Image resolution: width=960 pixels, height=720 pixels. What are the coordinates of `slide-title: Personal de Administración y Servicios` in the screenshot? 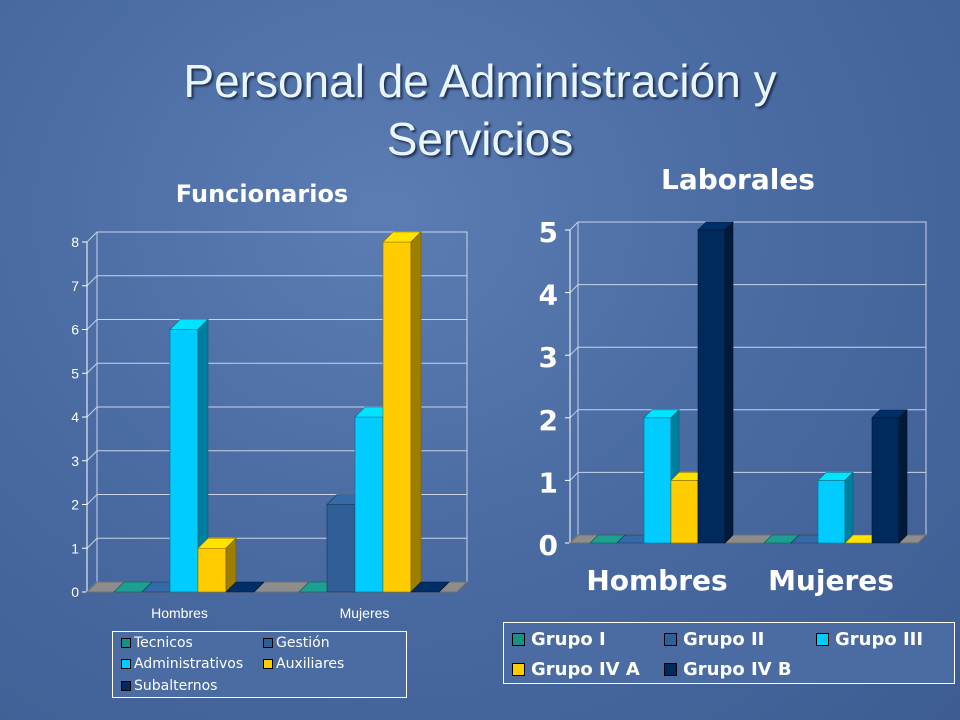 It's located at (480, 110).